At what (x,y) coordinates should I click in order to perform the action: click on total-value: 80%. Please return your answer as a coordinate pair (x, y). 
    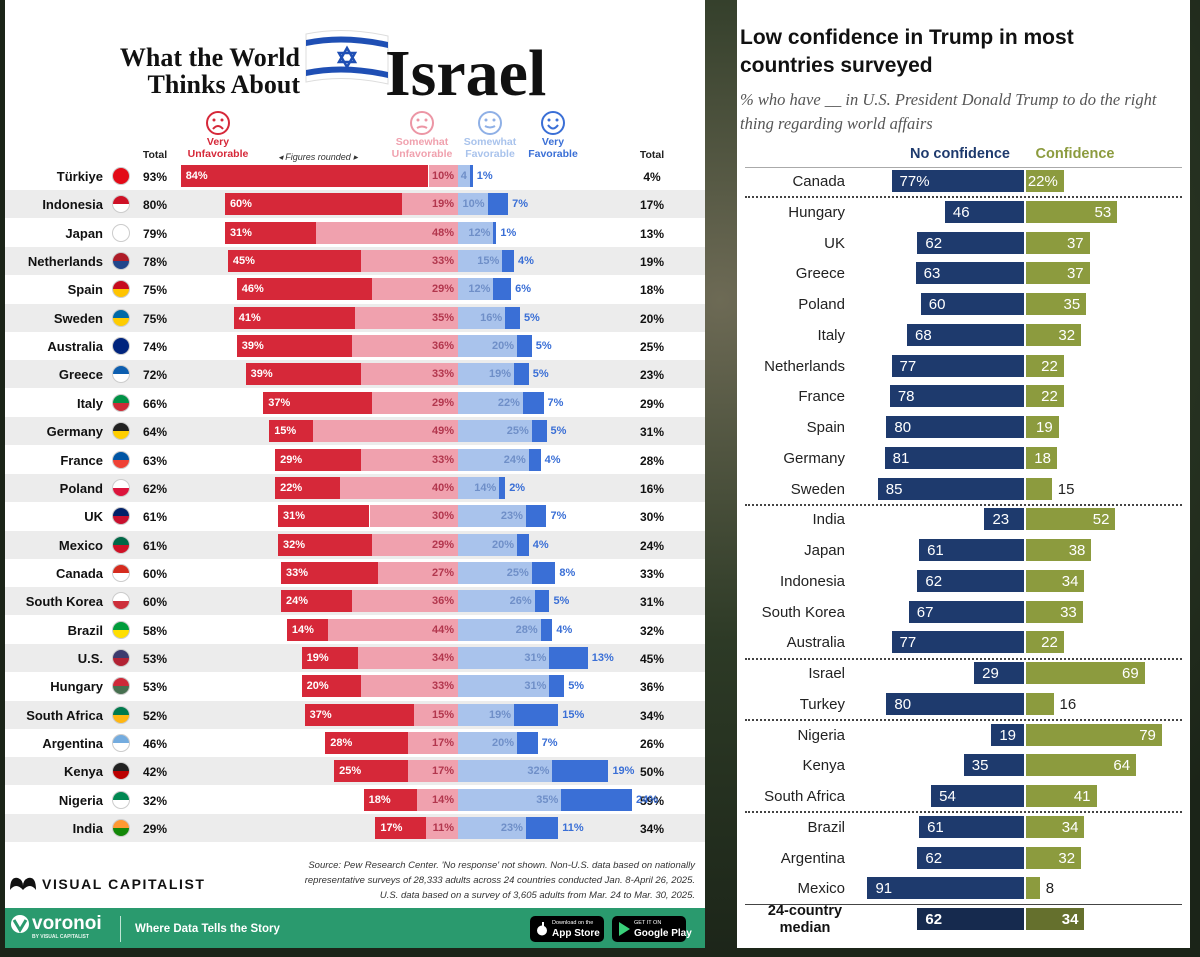
    Looking at the image, I should click on (155, 205).